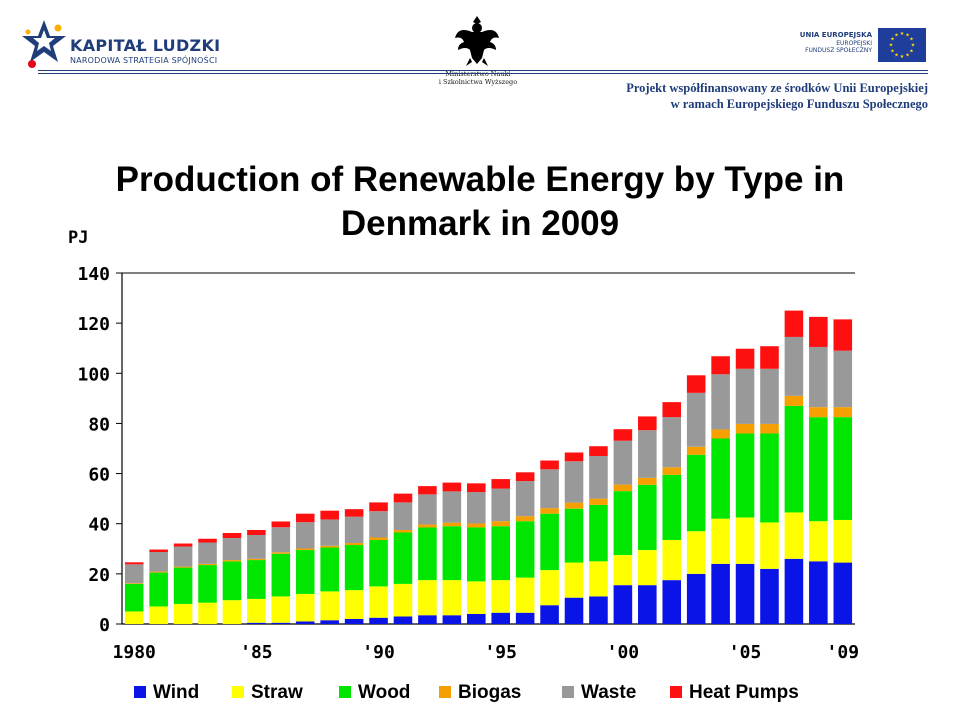  I want to click on bar-waste-2009, so click(843, 379).